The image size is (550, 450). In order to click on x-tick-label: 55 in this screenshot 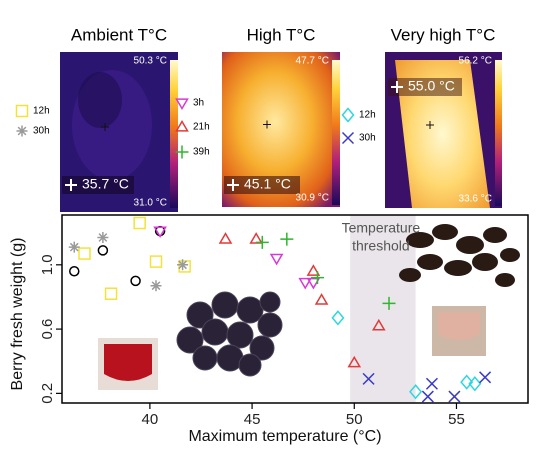, I will do `click(456, 419)`.